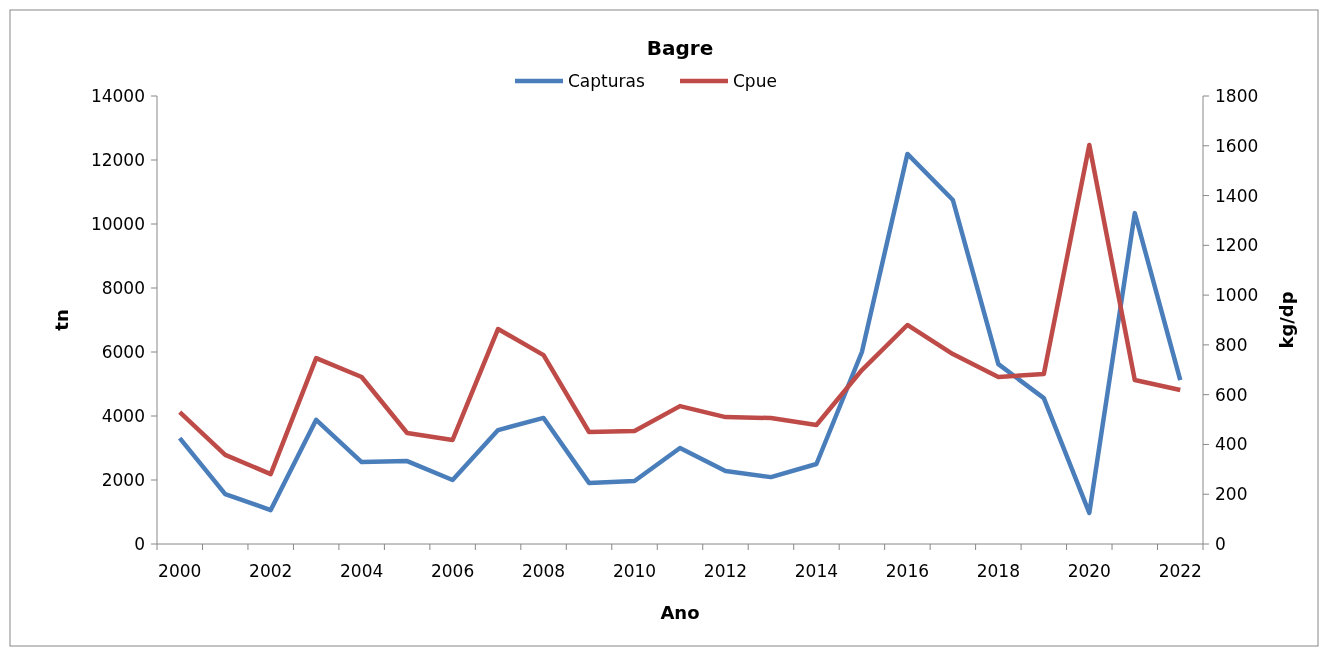 The height and width of the screenshot is (648, 1328). Describe the element at coordinates (180, 571) in the screenshot. I see `x-tick-label: 2000` at that location.